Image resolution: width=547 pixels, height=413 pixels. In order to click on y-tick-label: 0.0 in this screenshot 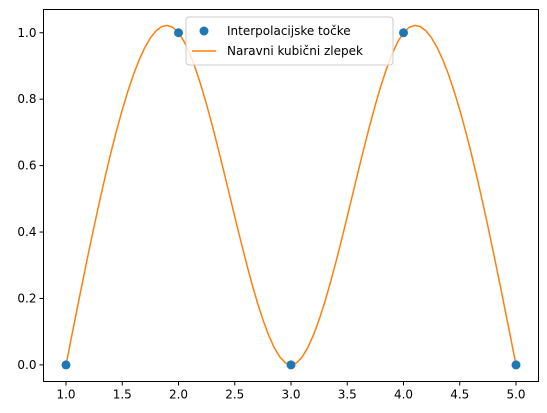, I will do `click(26, 365)`.